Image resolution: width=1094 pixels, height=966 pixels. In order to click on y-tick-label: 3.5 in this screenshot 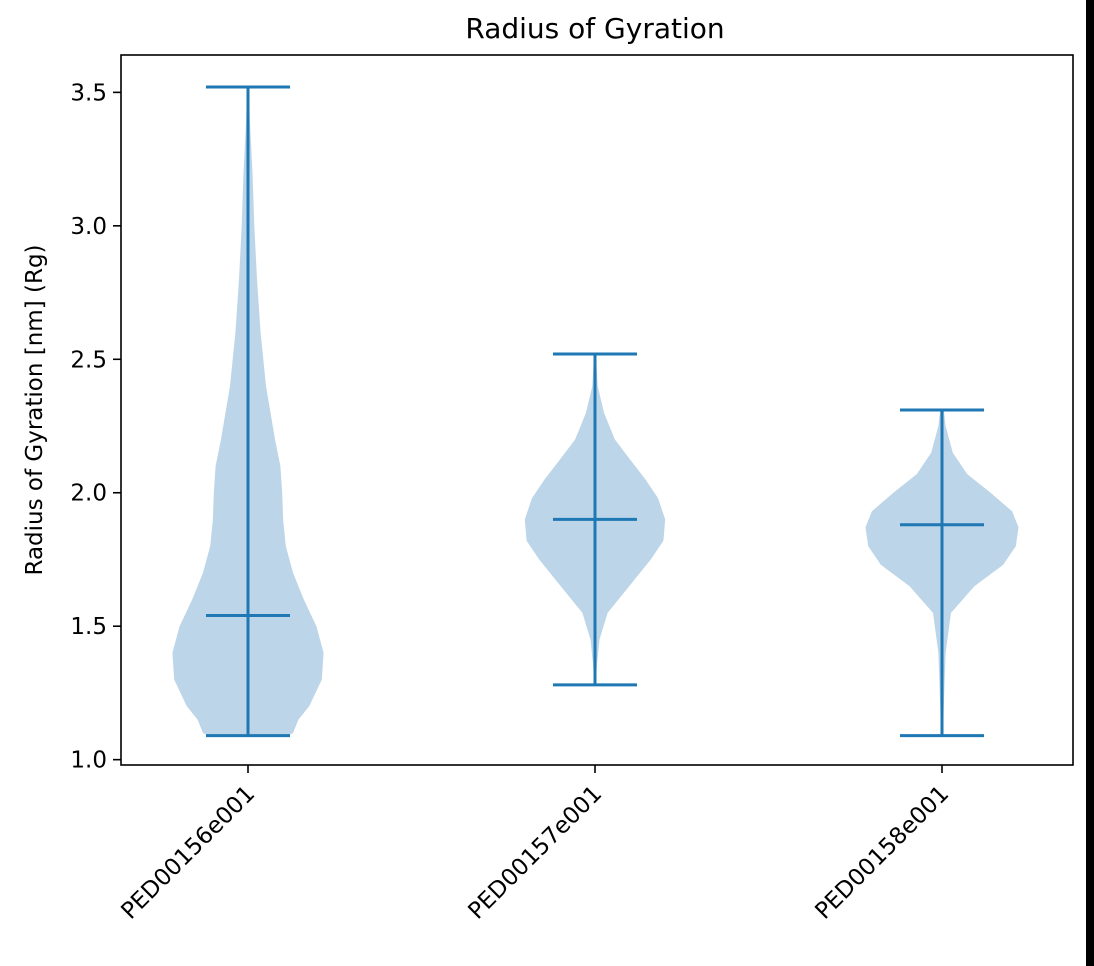, I will do `click(88, 93)`.